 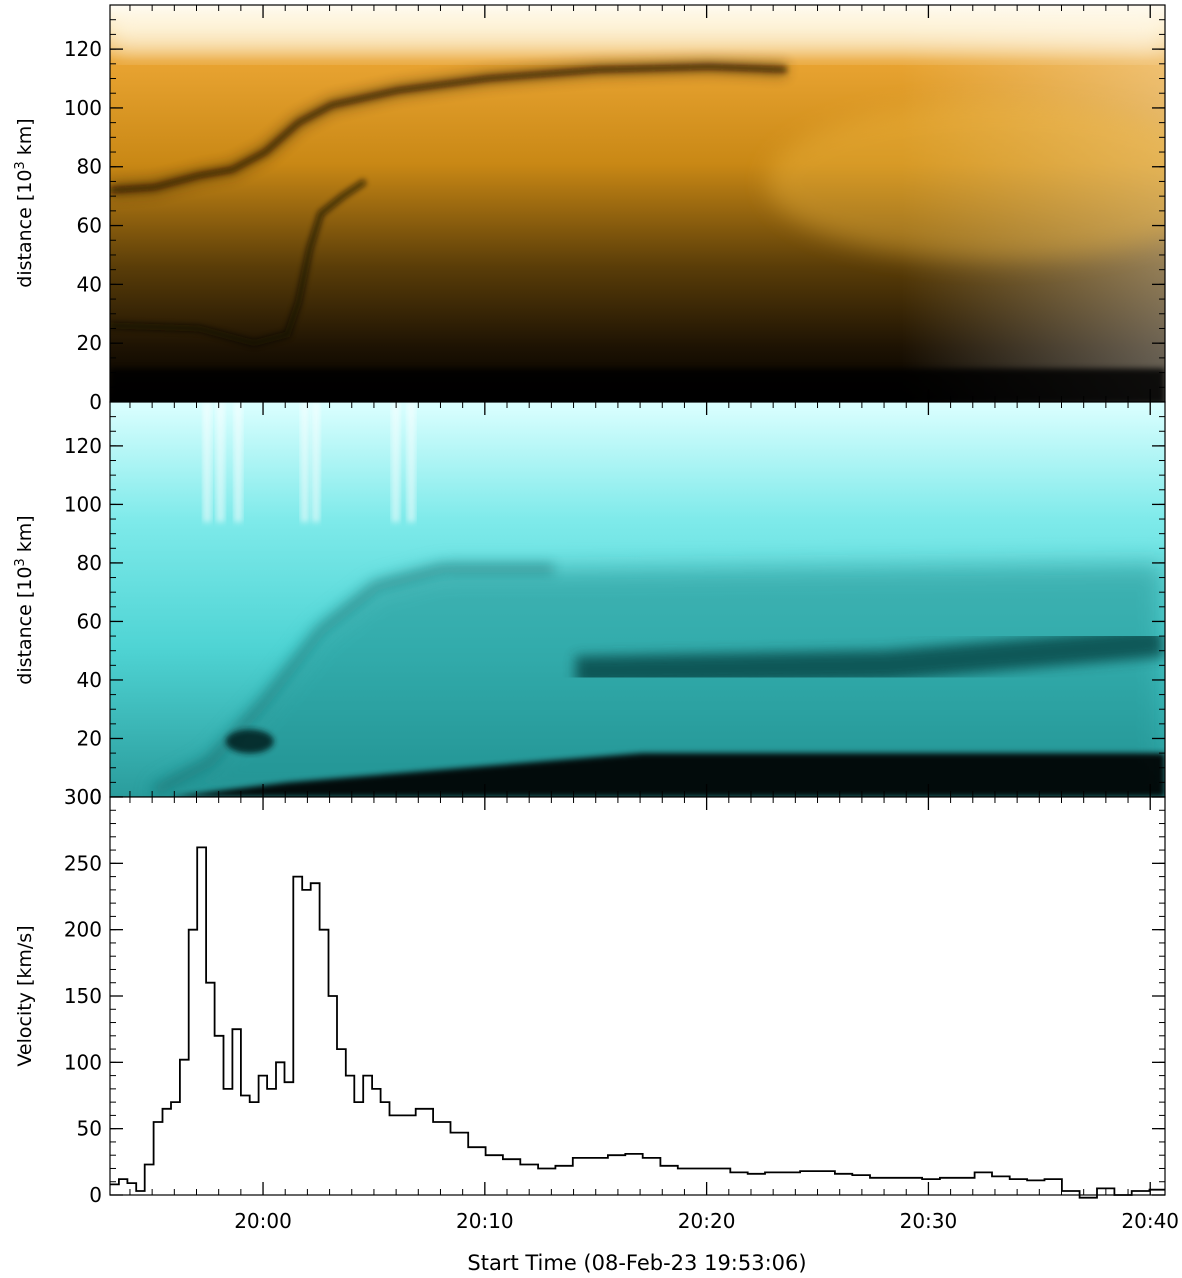 I want to click on velocity-ylabel: Velocity [km/s], so click(x=25, y=995).